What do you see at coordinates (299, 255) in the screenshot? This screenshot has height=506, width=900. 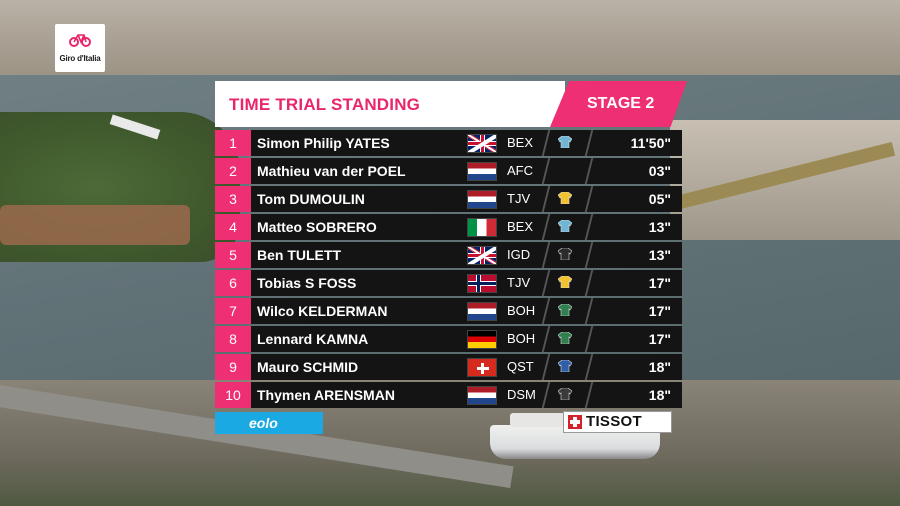 I see `rider-name: Ben TULETT` at bounding box center [299, 255].